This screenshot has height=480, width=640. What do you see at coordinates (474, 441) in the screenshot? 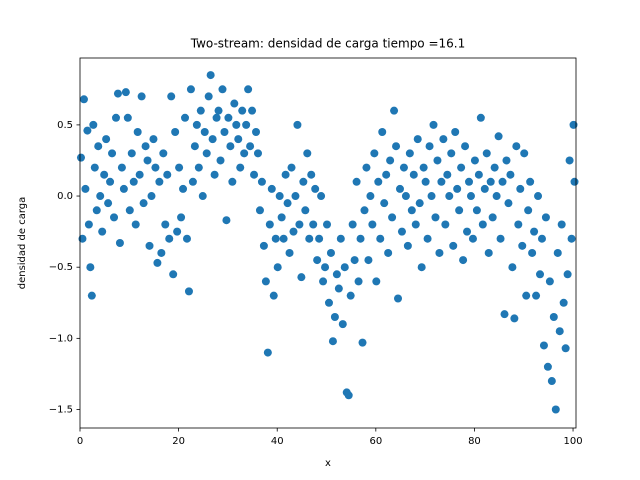
I see `x-tick-label: 80` at bounding box center [474, 441].